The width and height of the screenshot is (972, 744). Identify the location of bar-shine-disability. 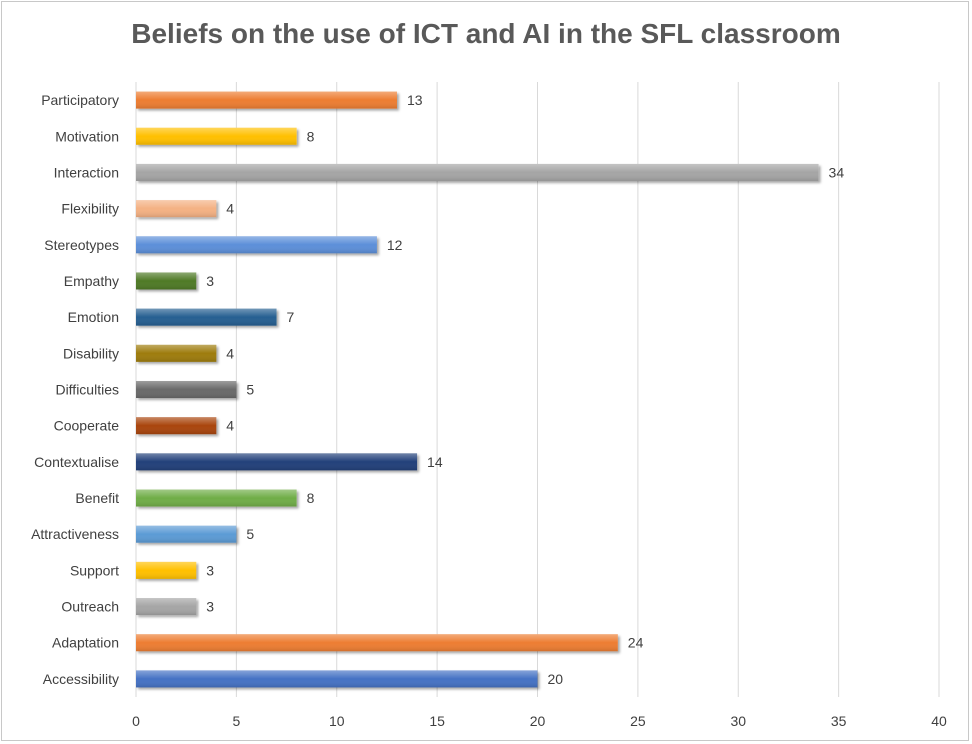
(176, 353).